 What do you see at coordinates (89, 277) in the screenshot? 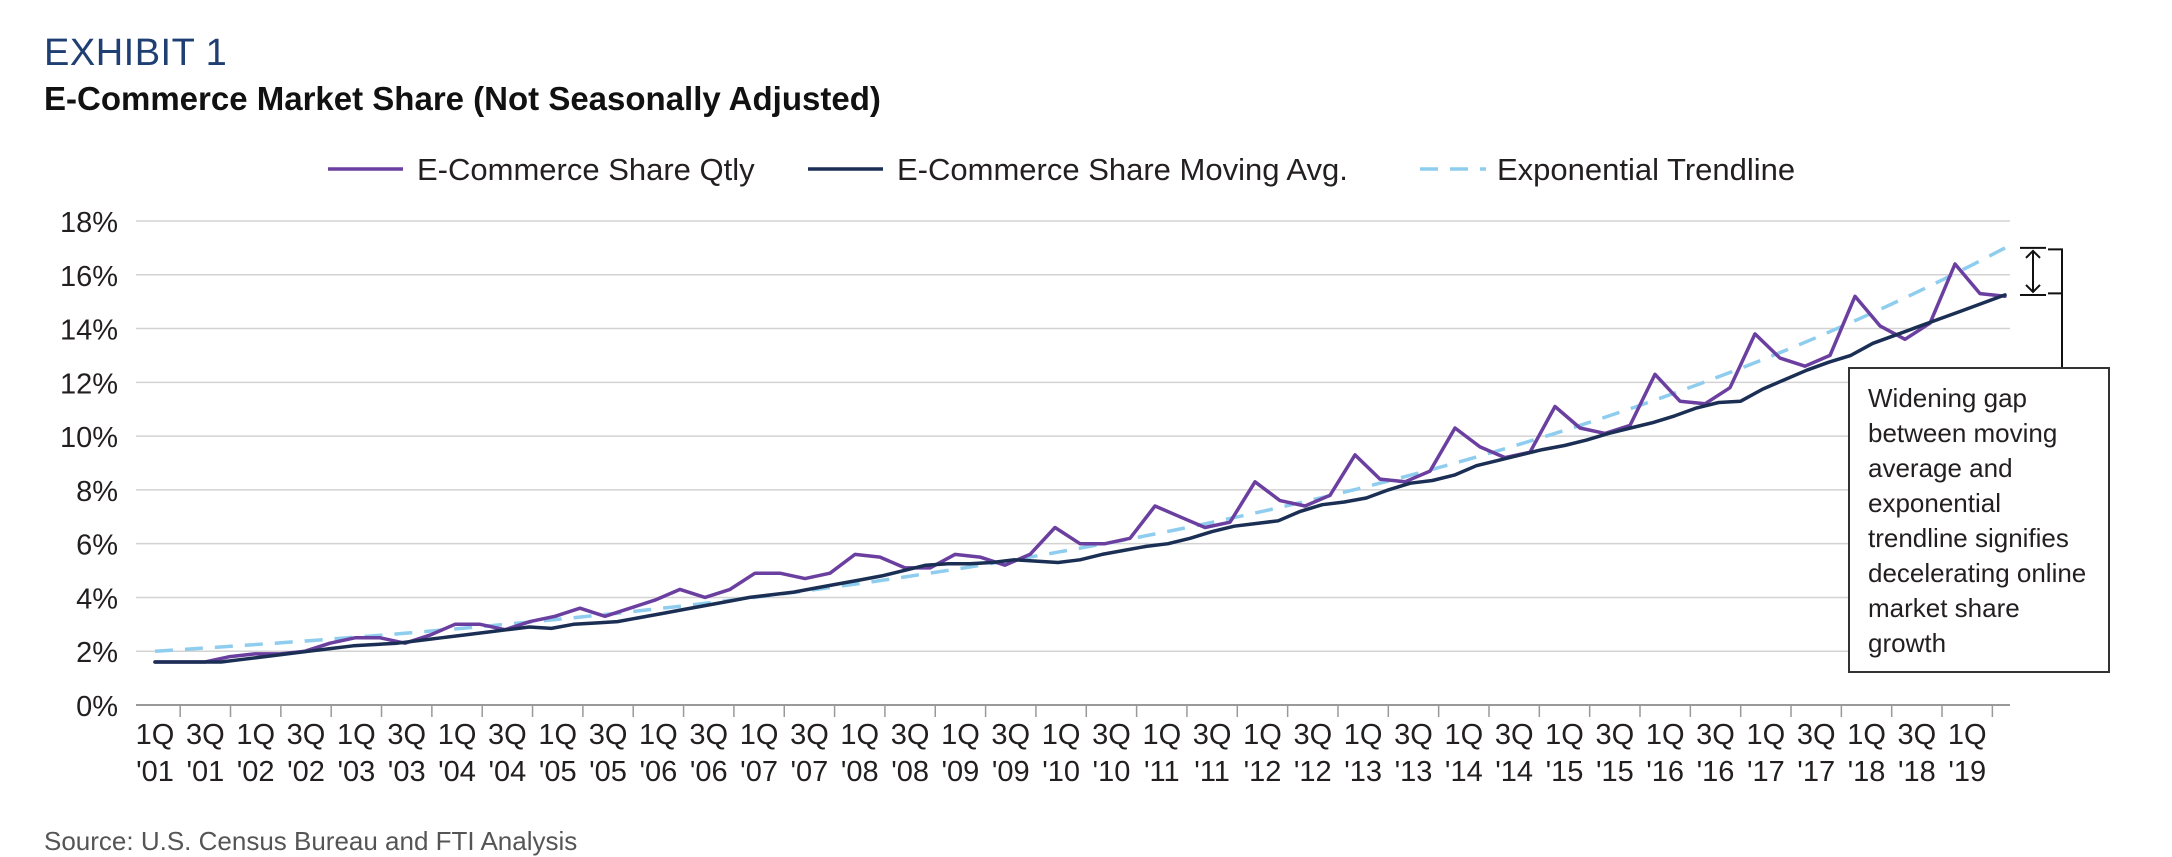
I see `y-tick-label: 16%` at bounding box center [89, 277].